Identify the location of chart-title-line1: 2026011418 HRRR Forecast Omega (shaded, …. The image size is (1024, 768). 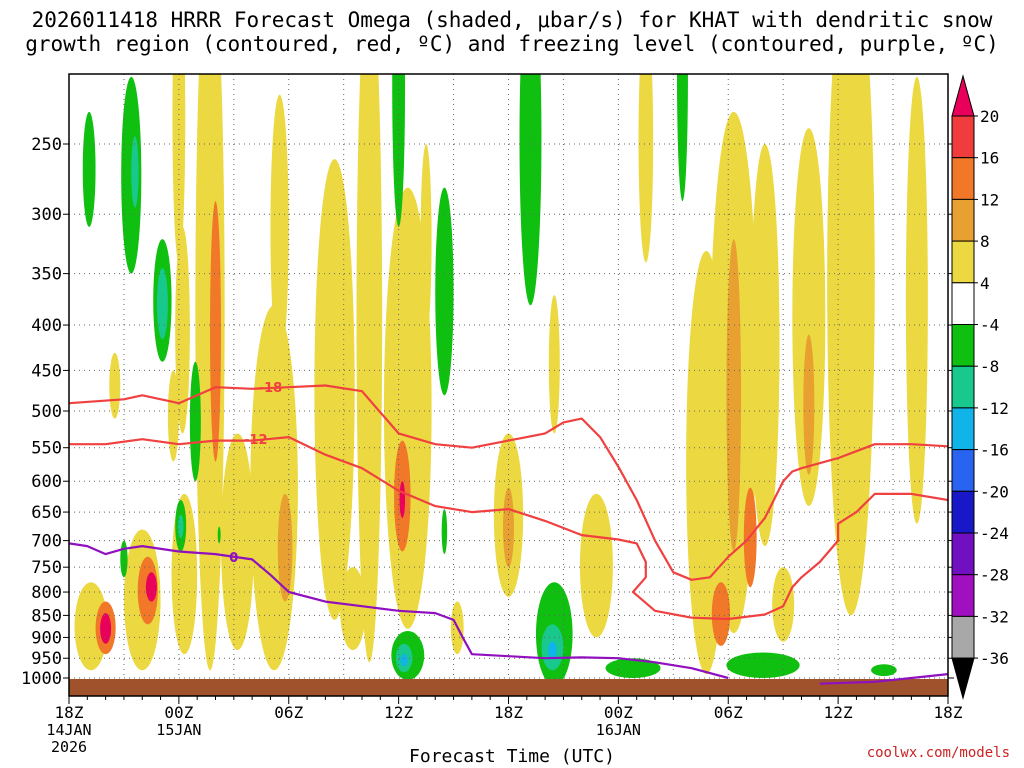
(512, 20).